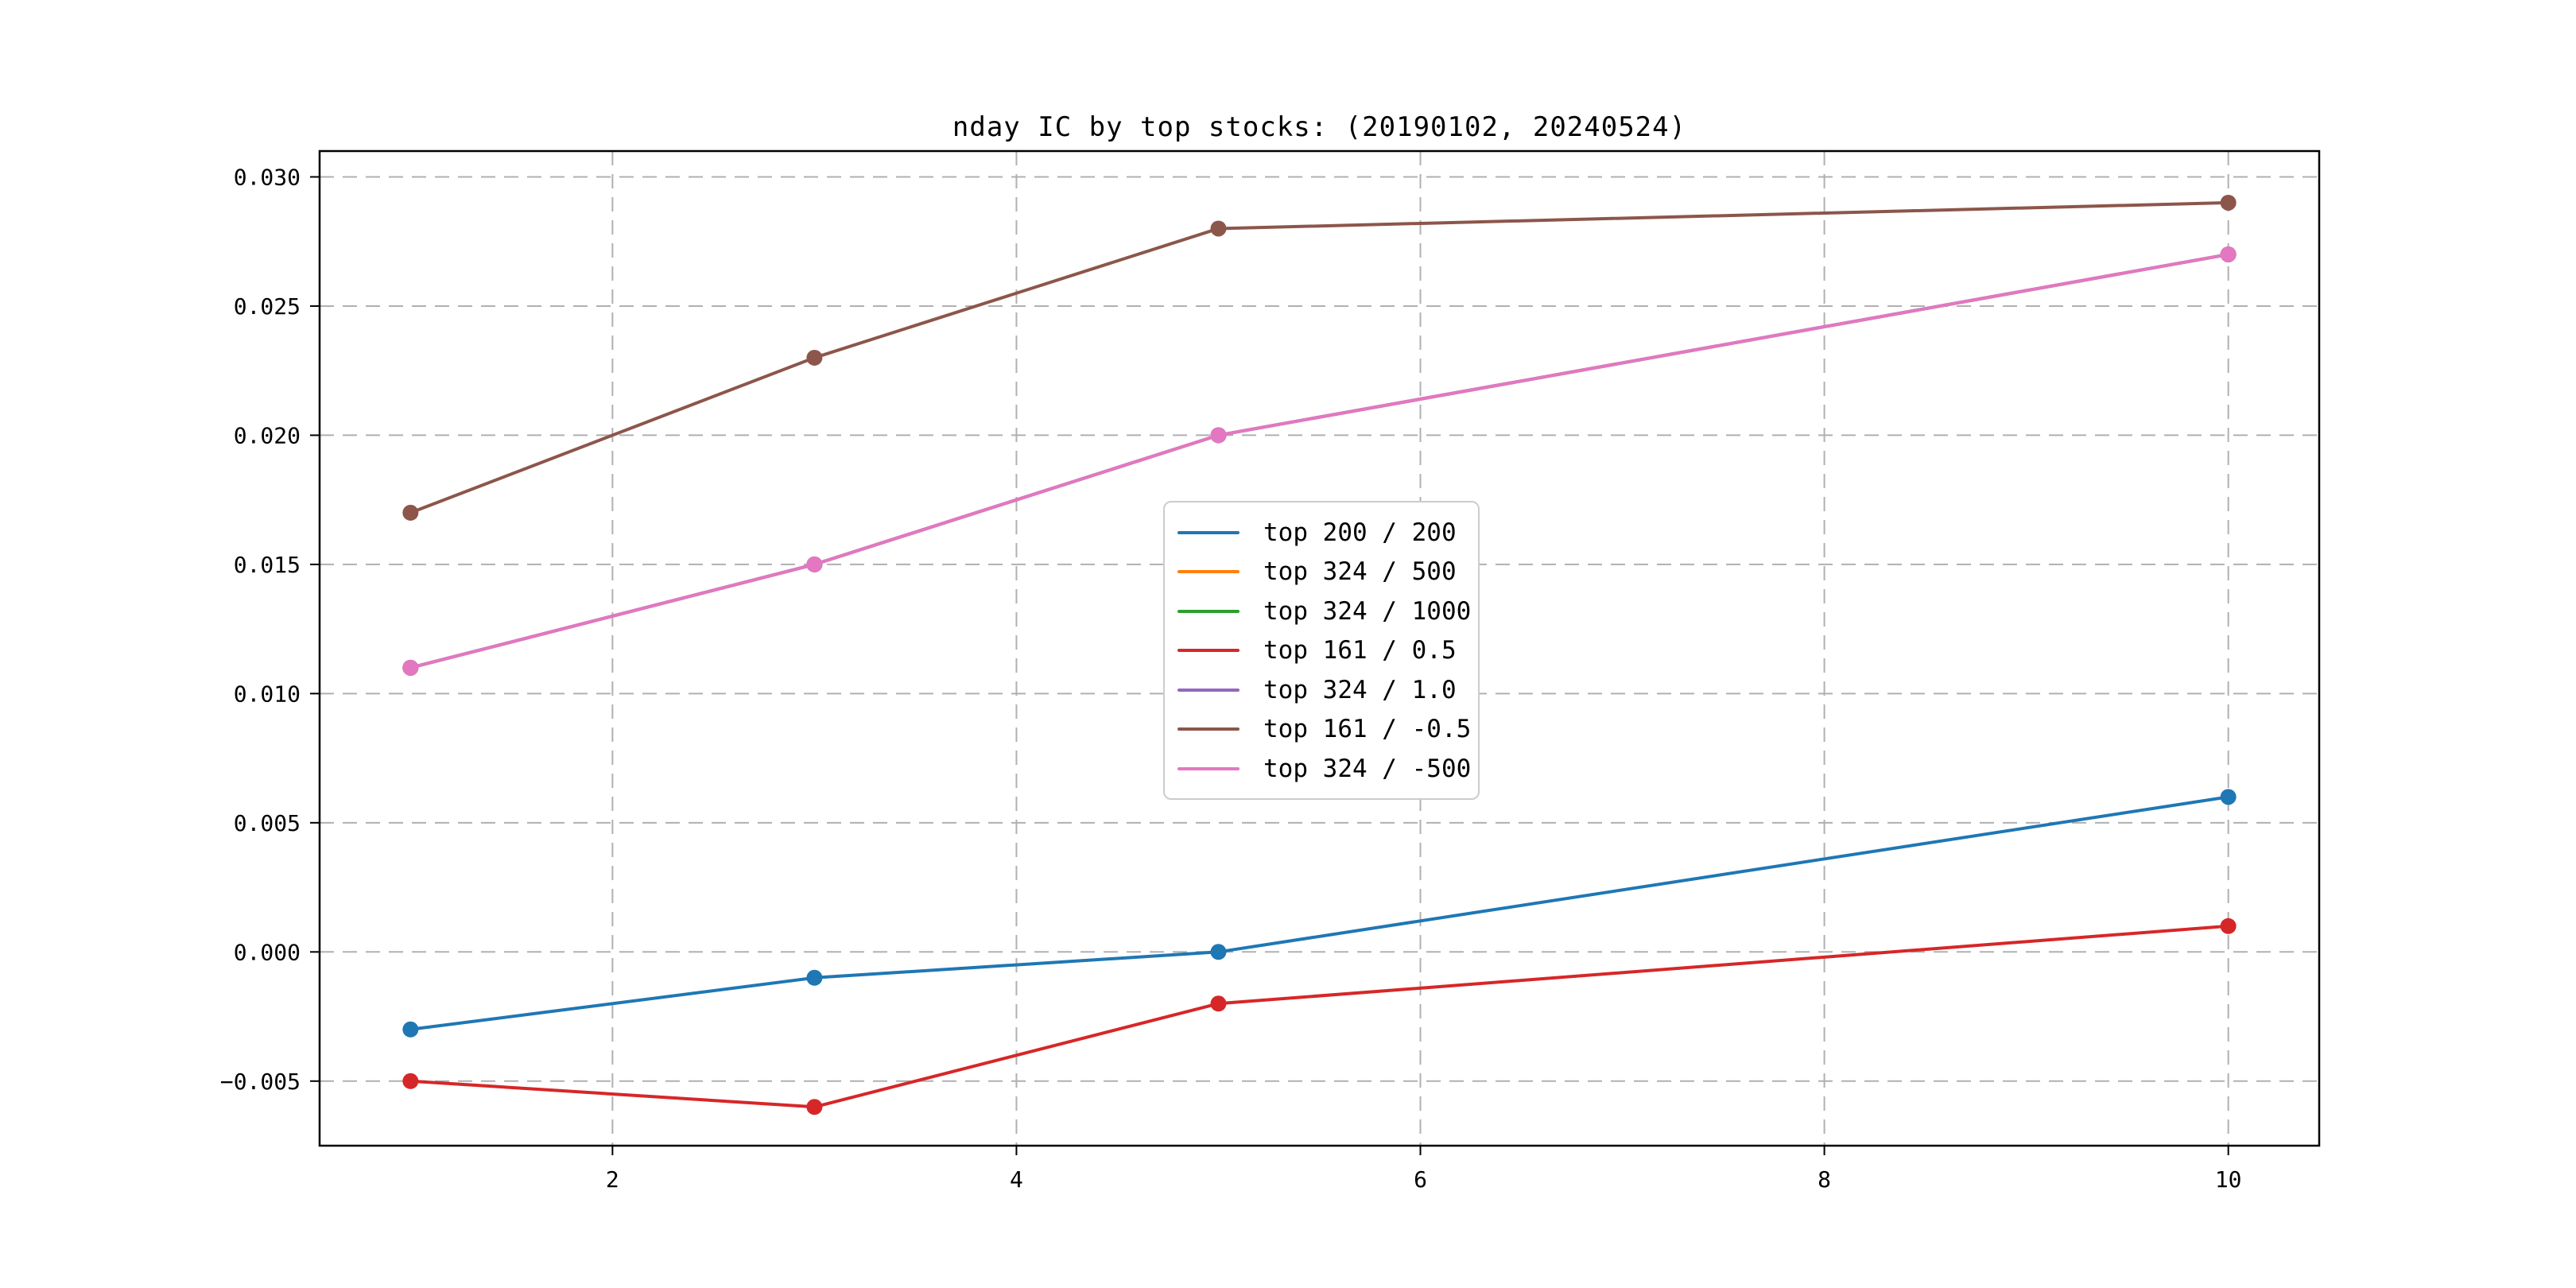 This screenshot has height=1288, width=2576. I want to click on y-tick-label: 0.005, so click(267, 823).